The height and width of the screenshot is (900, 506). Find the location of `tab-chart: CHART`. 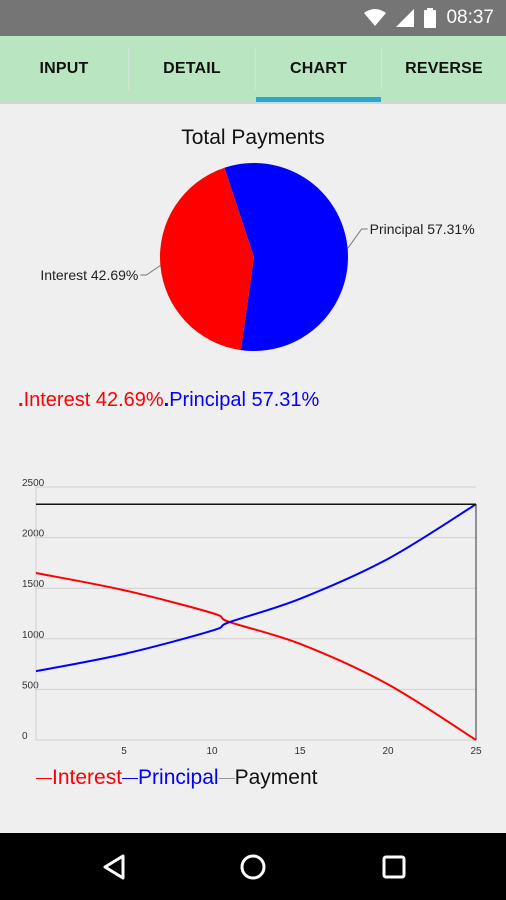

tab-chart: CHART is located at coordinates (318, 69).